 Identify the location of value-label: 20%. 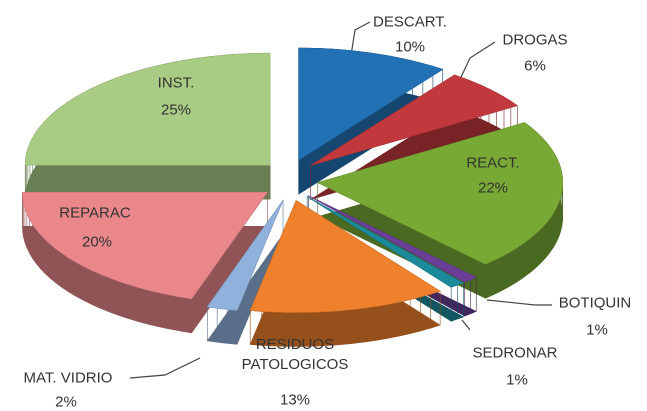
(97, 242).